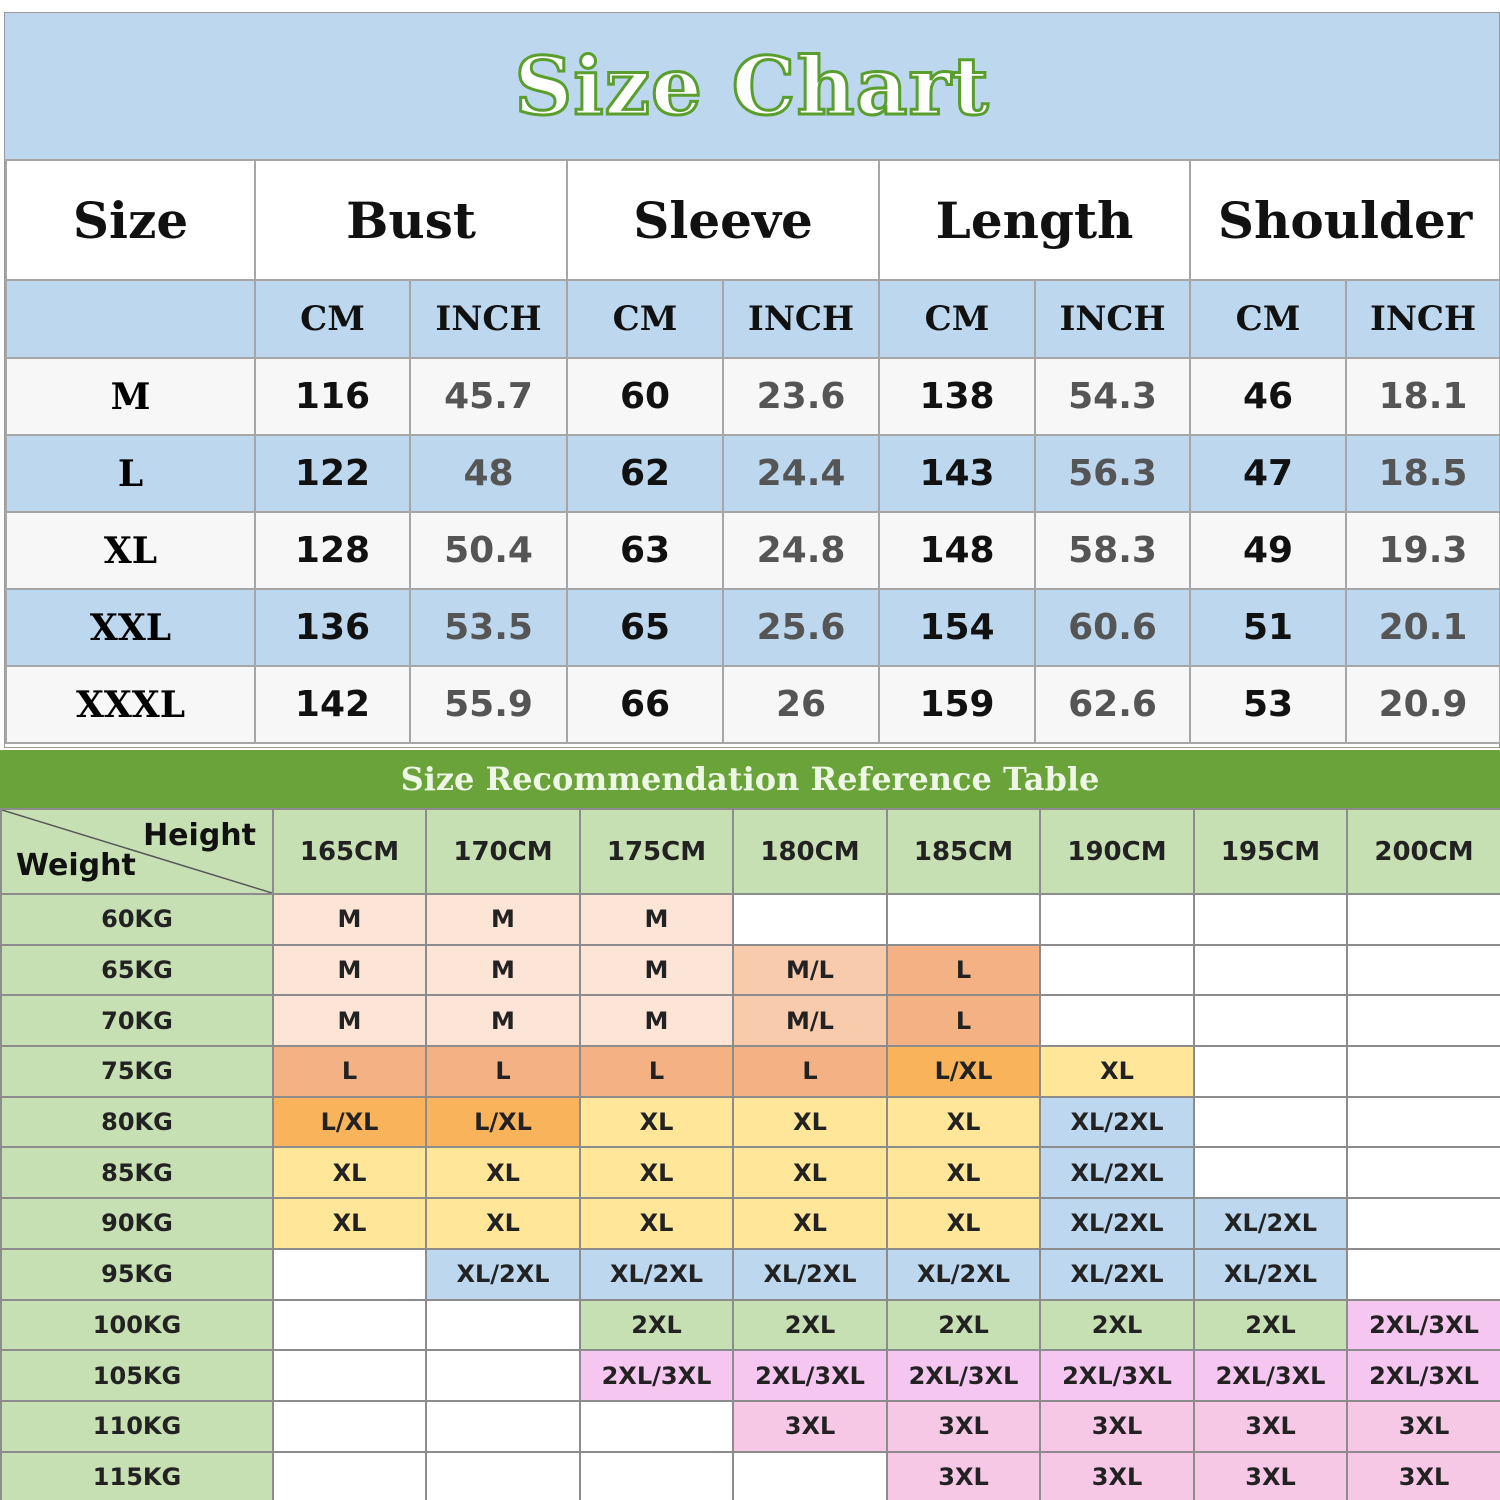 This screenshot has width=1500, height=1500. Describe the element at coordinates (1422, 396) in the screenshot. I see `inch-value-cell: 18.1` at that location.